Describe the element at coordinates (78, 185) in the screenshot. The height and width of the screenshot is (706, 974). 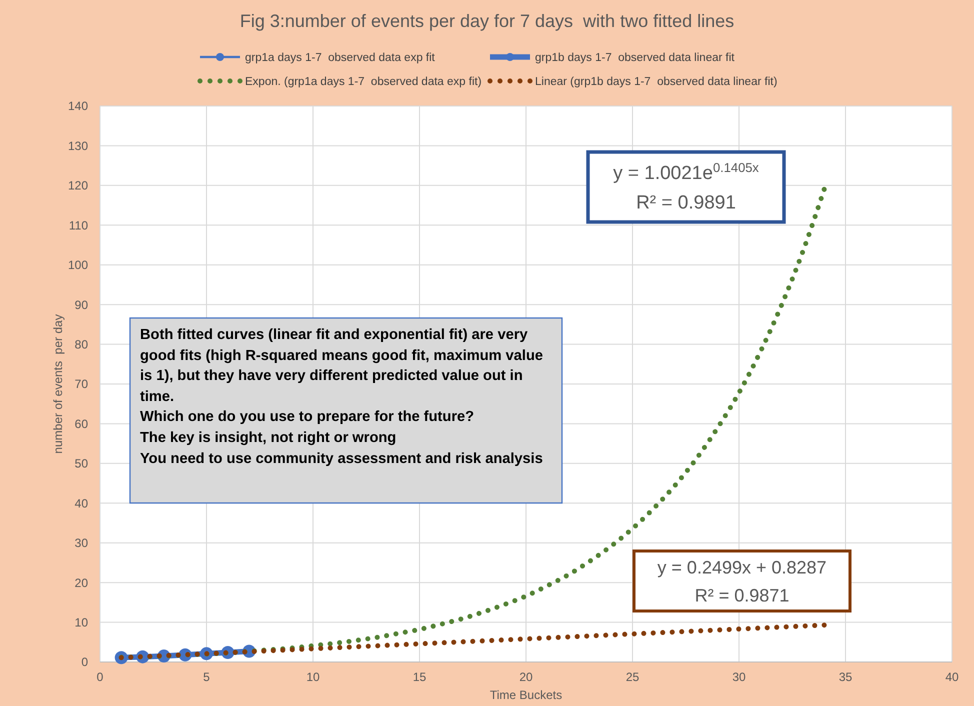
I see `y-tick-label: 120` at that location.